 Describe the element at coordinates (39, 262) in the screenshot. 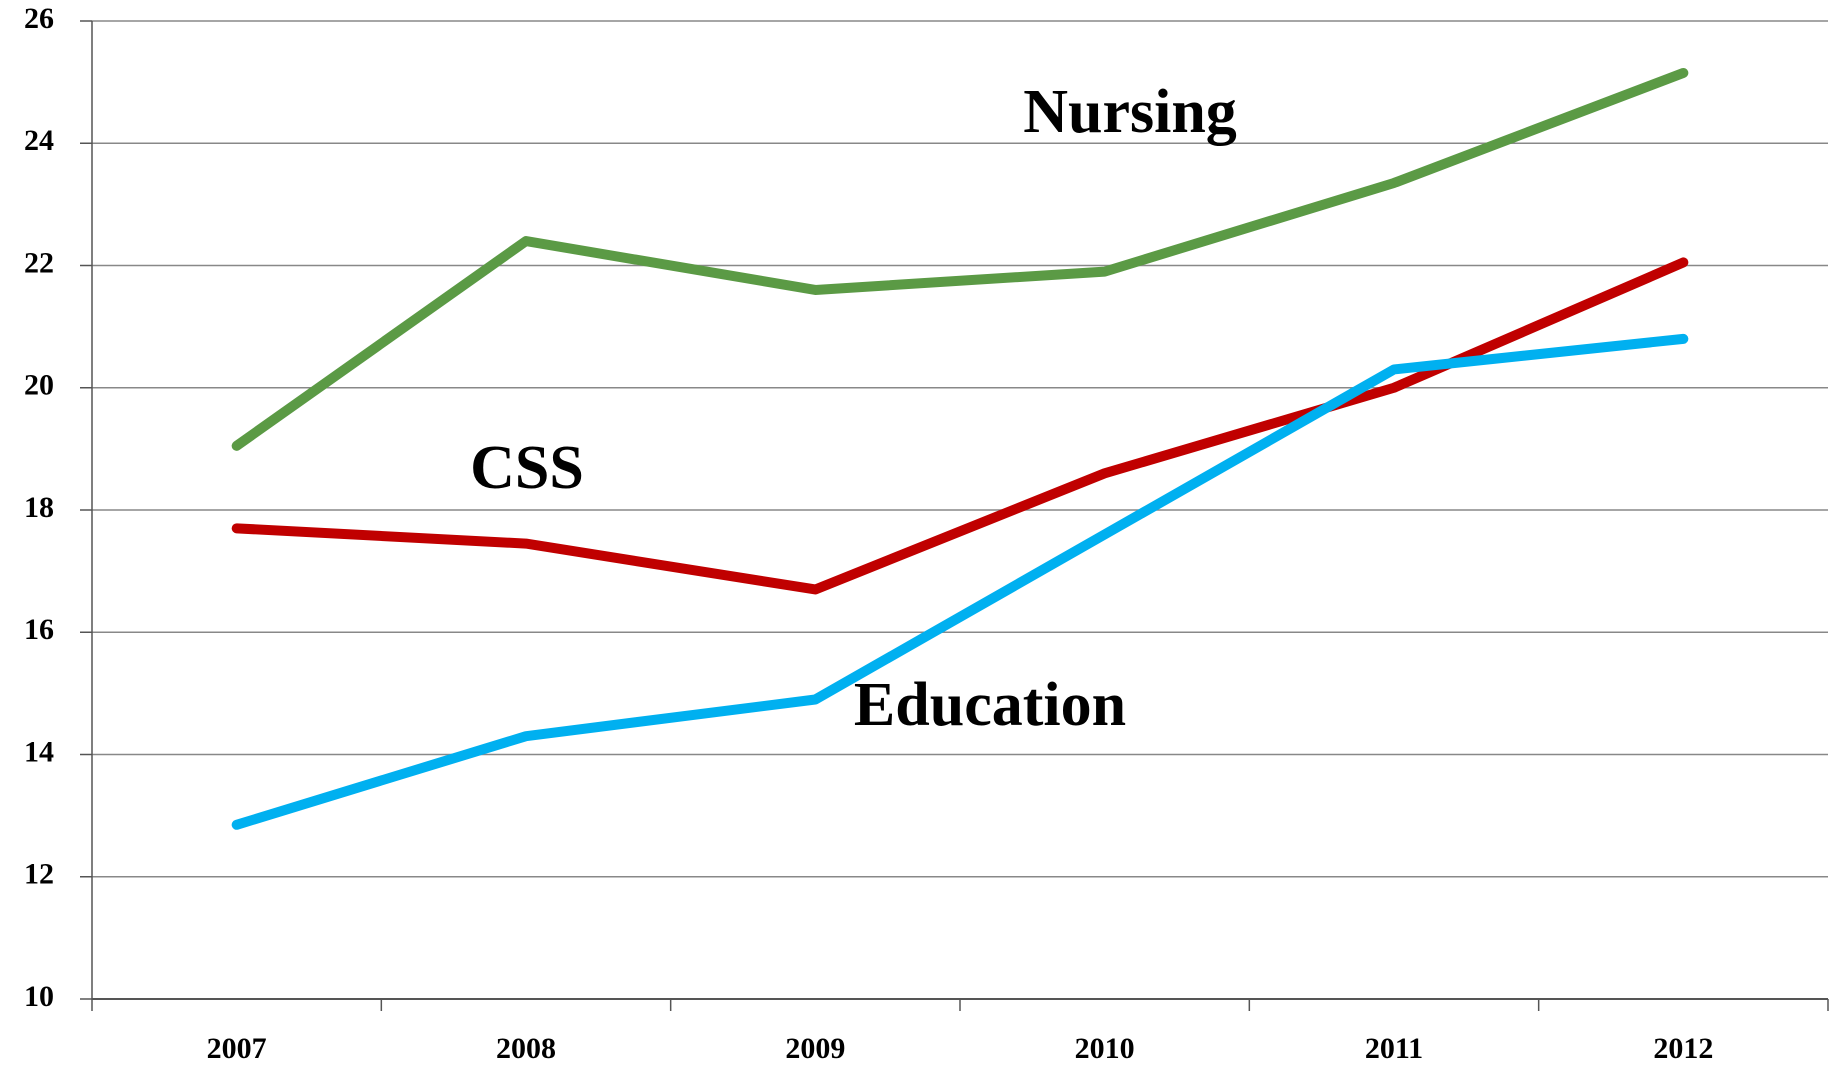

I see `y-tick-label: 22` at that location.